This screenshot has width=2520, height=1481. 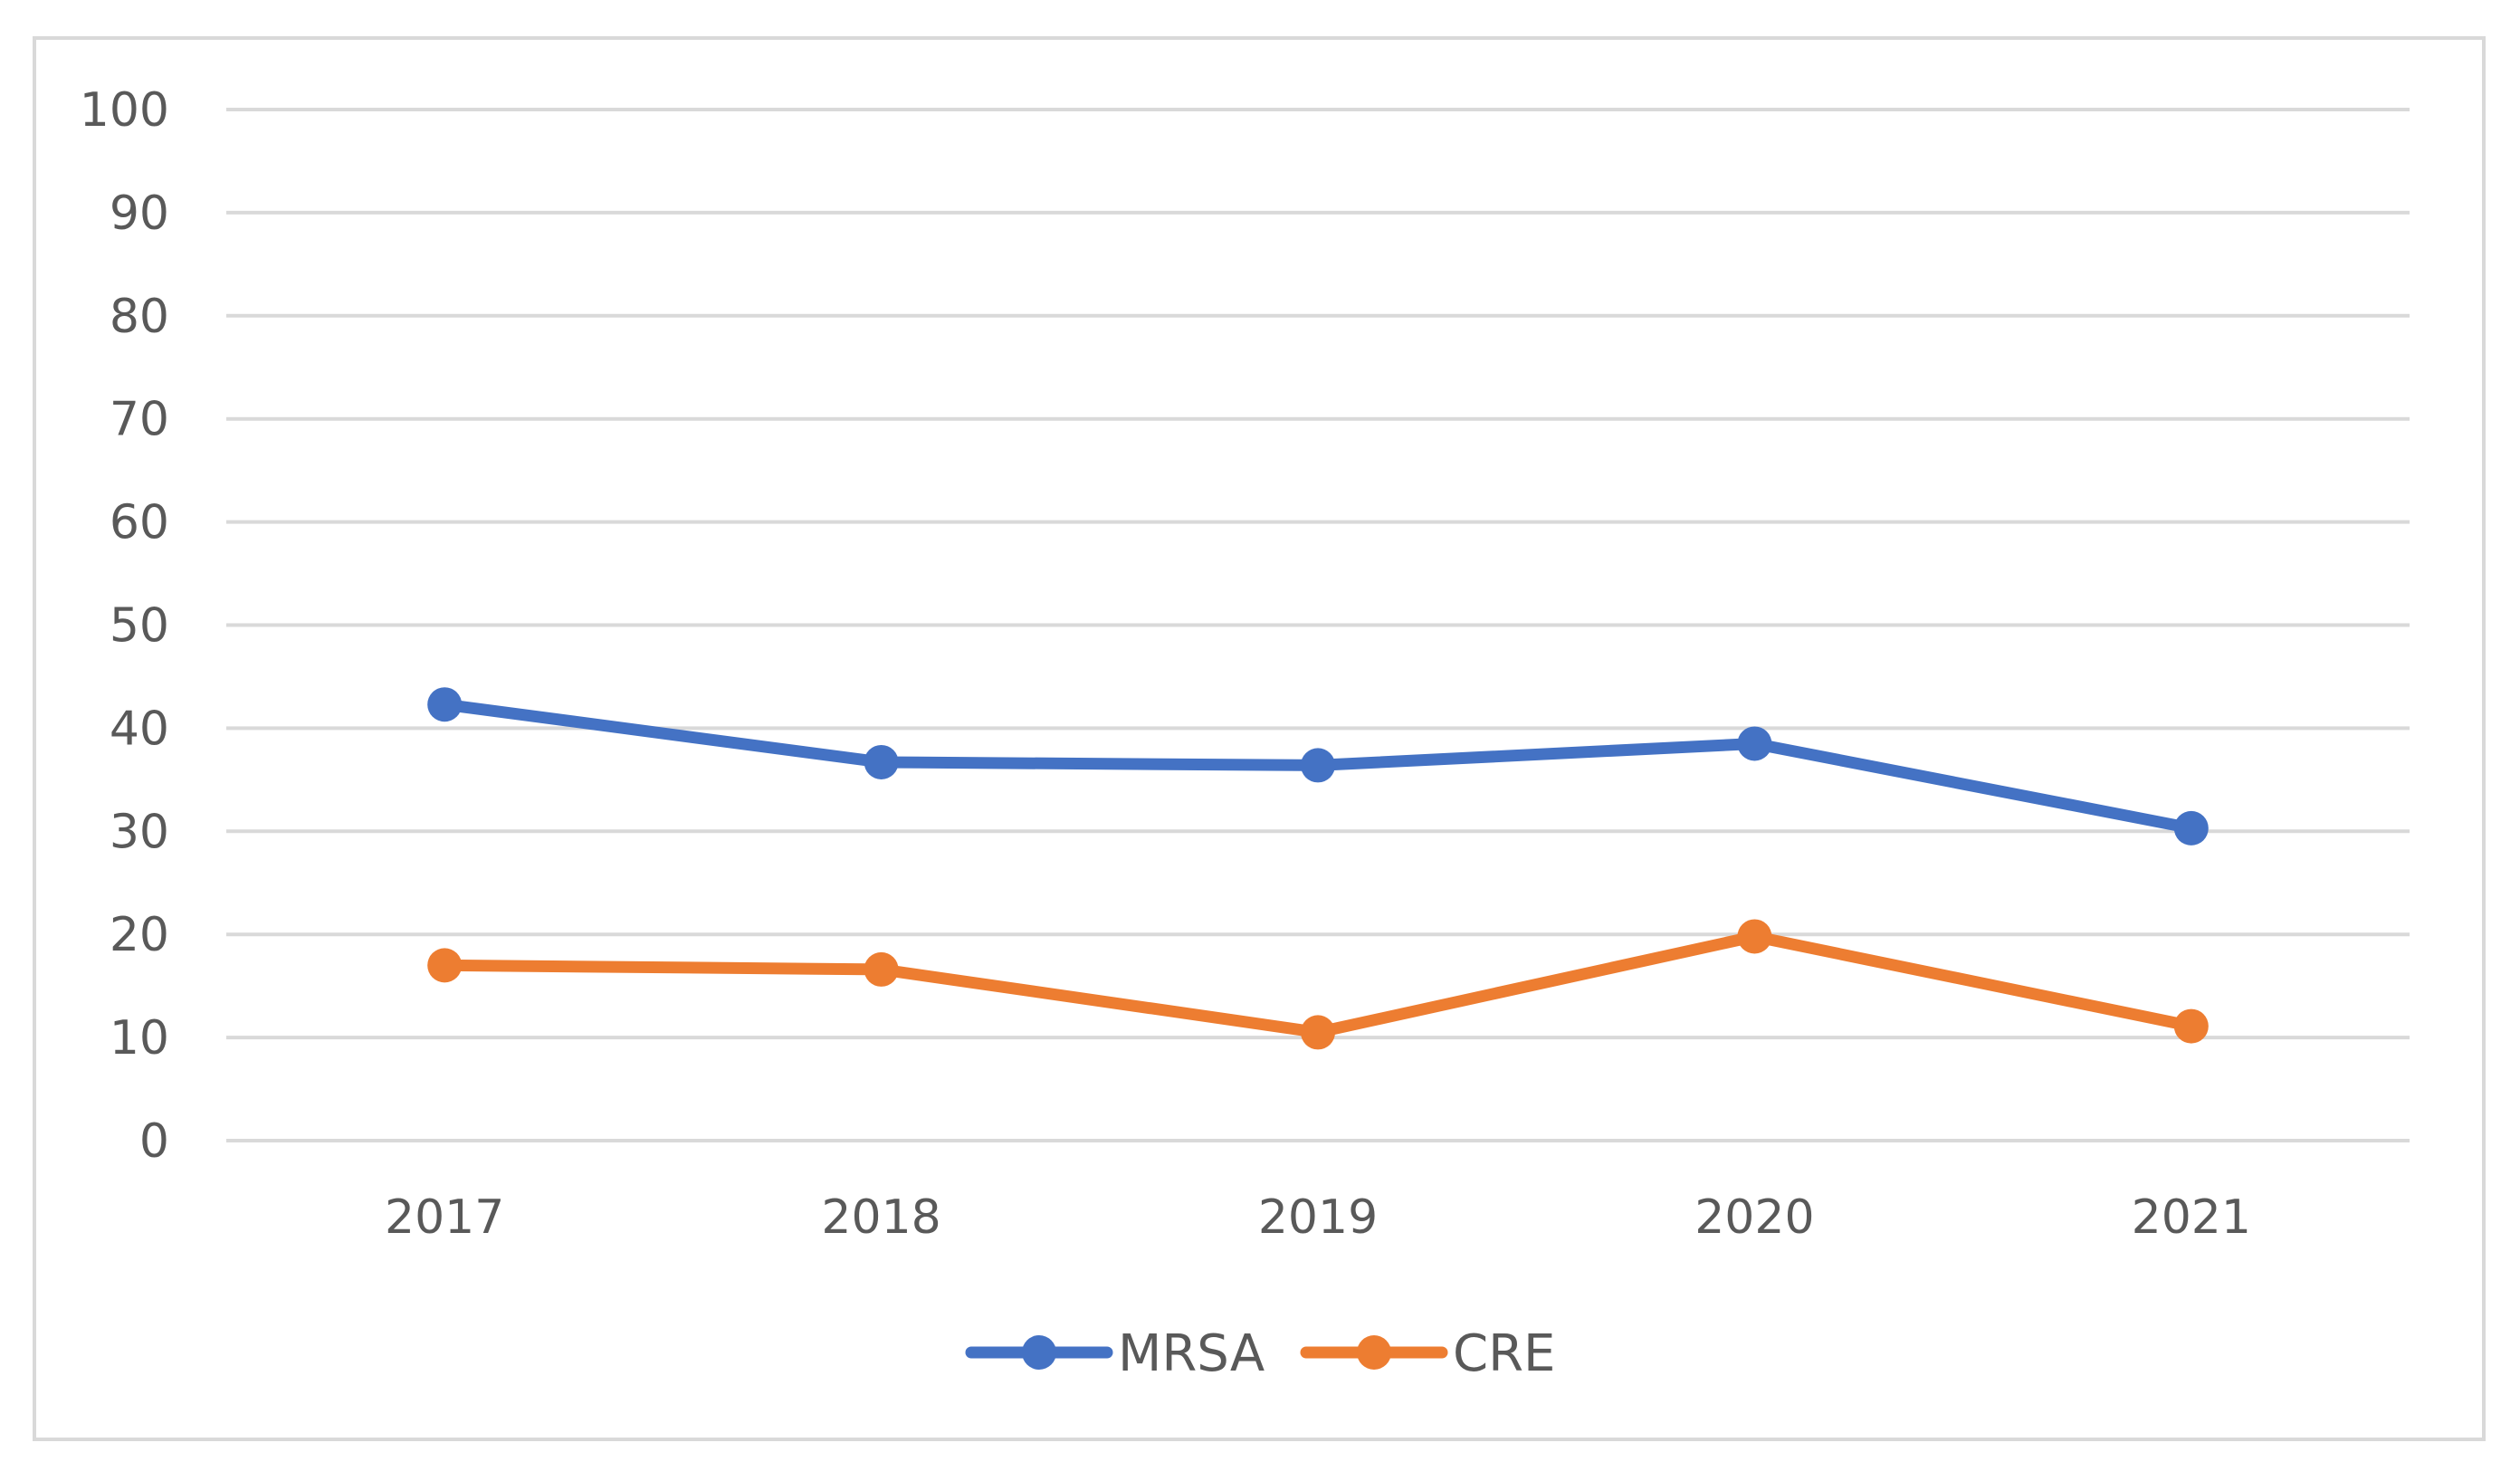 What do you see at coordinates (1754, 937) in the screenshot?
I see `data-point-cre-2020` at bounding box center [1754, 937].